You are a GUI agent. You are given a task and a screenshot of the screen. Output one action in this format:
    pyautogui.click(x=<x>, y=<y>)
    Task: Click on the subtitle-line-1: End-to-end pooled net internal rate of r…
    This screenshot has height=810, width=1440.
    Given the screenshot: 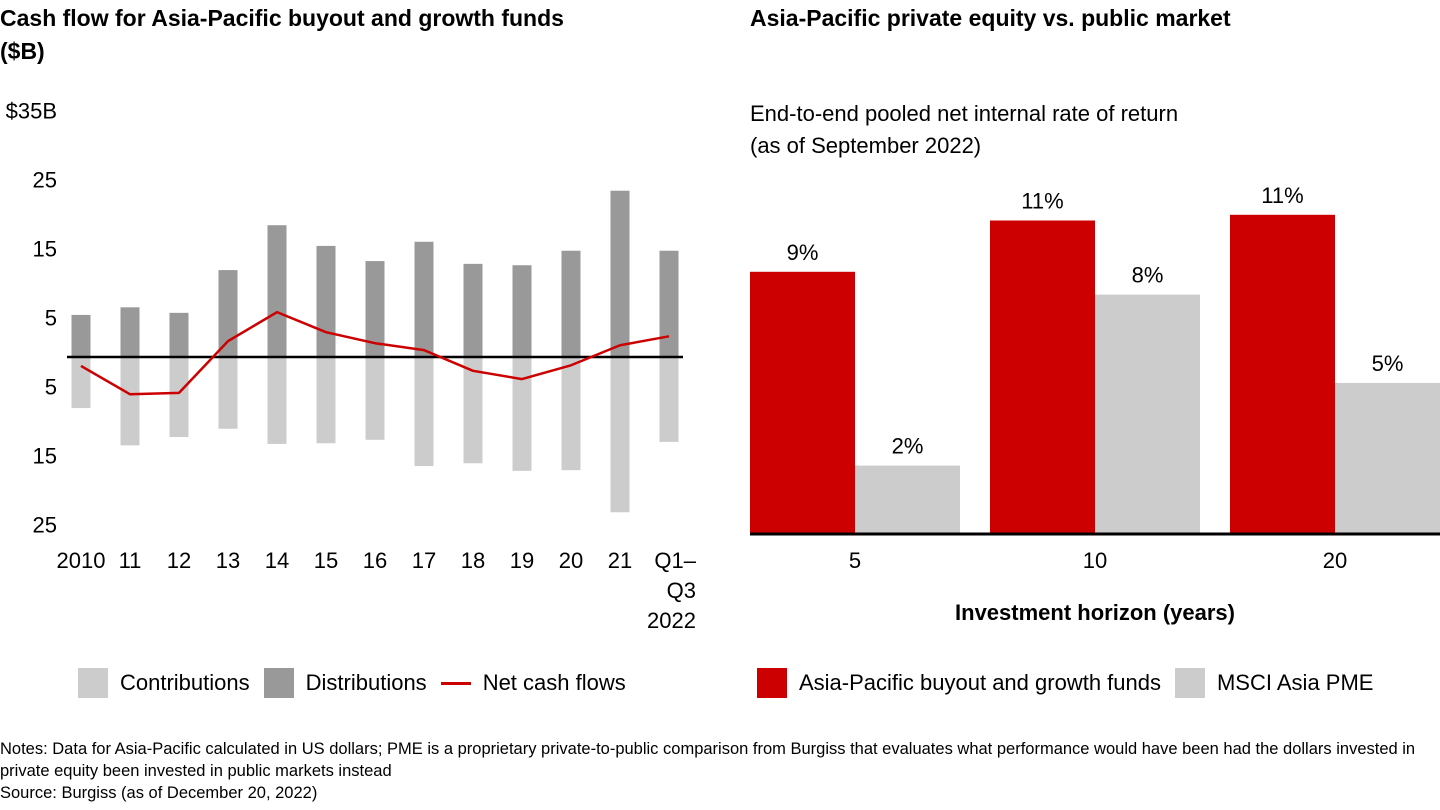 What is the action you would take?
    pyautogui.click(x=964, y=113)
    